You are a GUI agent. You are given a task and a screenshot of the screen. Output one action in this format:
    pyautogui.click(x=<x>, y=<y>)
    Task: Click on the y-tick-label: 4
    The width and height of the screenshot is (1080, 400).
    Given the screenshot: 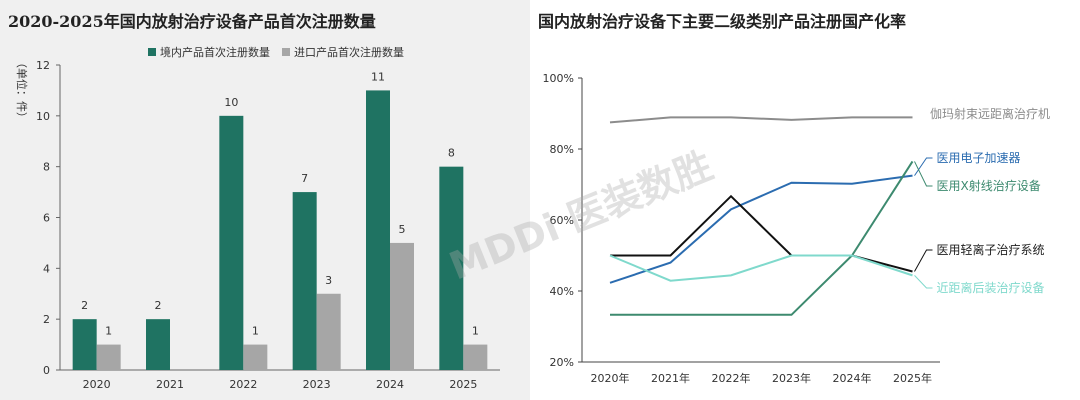 What is the action you would take?
    pyautogui.click(x=46, y=268)
    